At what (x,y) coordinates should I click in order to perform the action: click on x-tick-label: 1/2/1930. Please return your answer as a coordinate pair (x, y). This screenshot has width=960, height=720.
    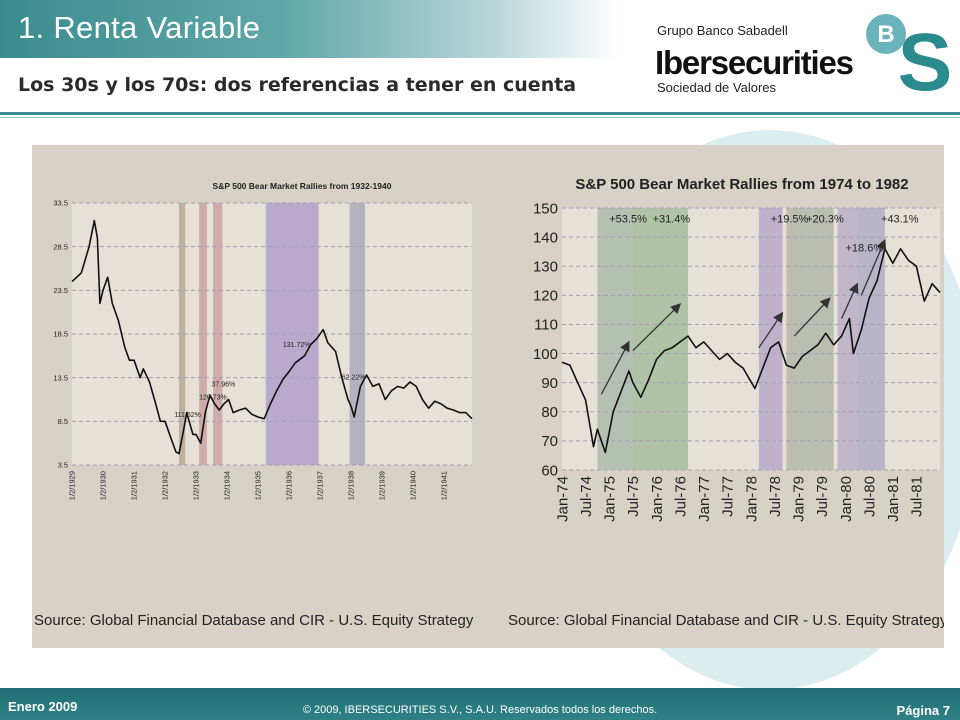
    Looking at the image, I should click on (103, 485).